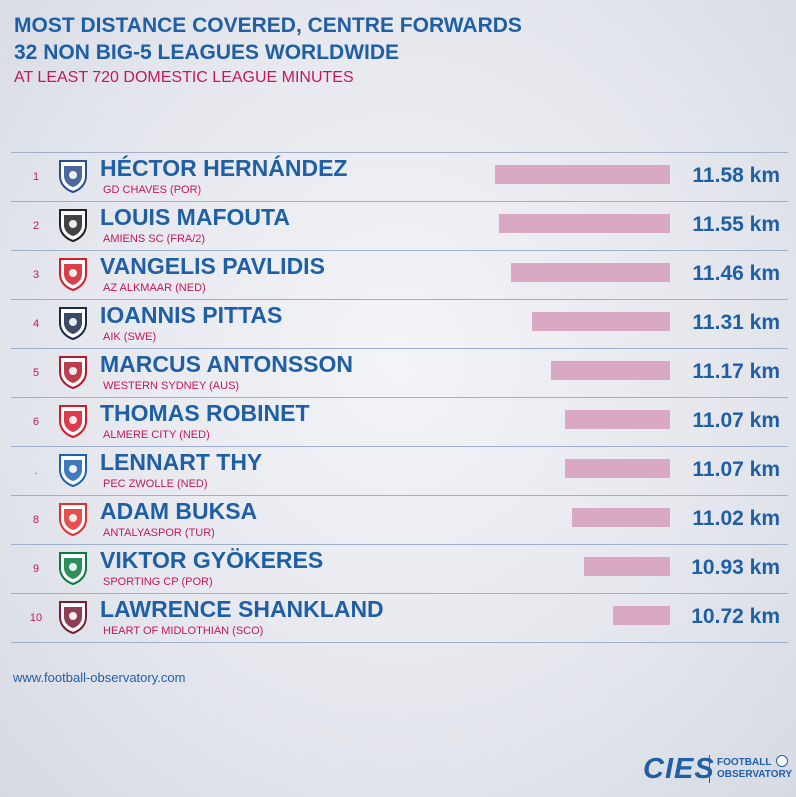 The image size is (796, 797). I want to click on rank-label: 3, so click(36, 275).